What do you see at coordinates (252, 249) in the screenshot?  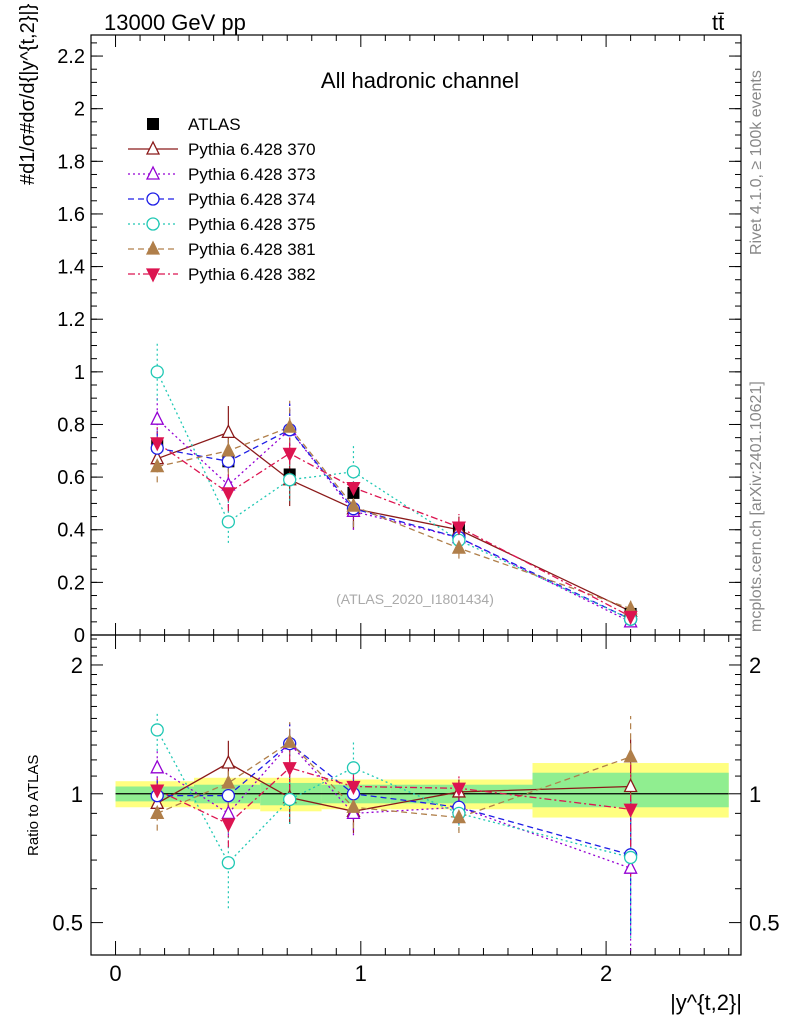 I see `legend-label: Pythia 6.428 381` at bounding box center [252, 249].